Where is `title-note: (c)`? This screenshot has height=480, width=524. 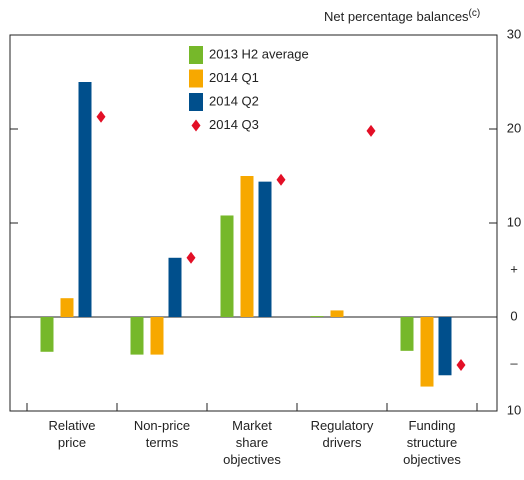
title-note: (c) is located at coordinates (475, 13).